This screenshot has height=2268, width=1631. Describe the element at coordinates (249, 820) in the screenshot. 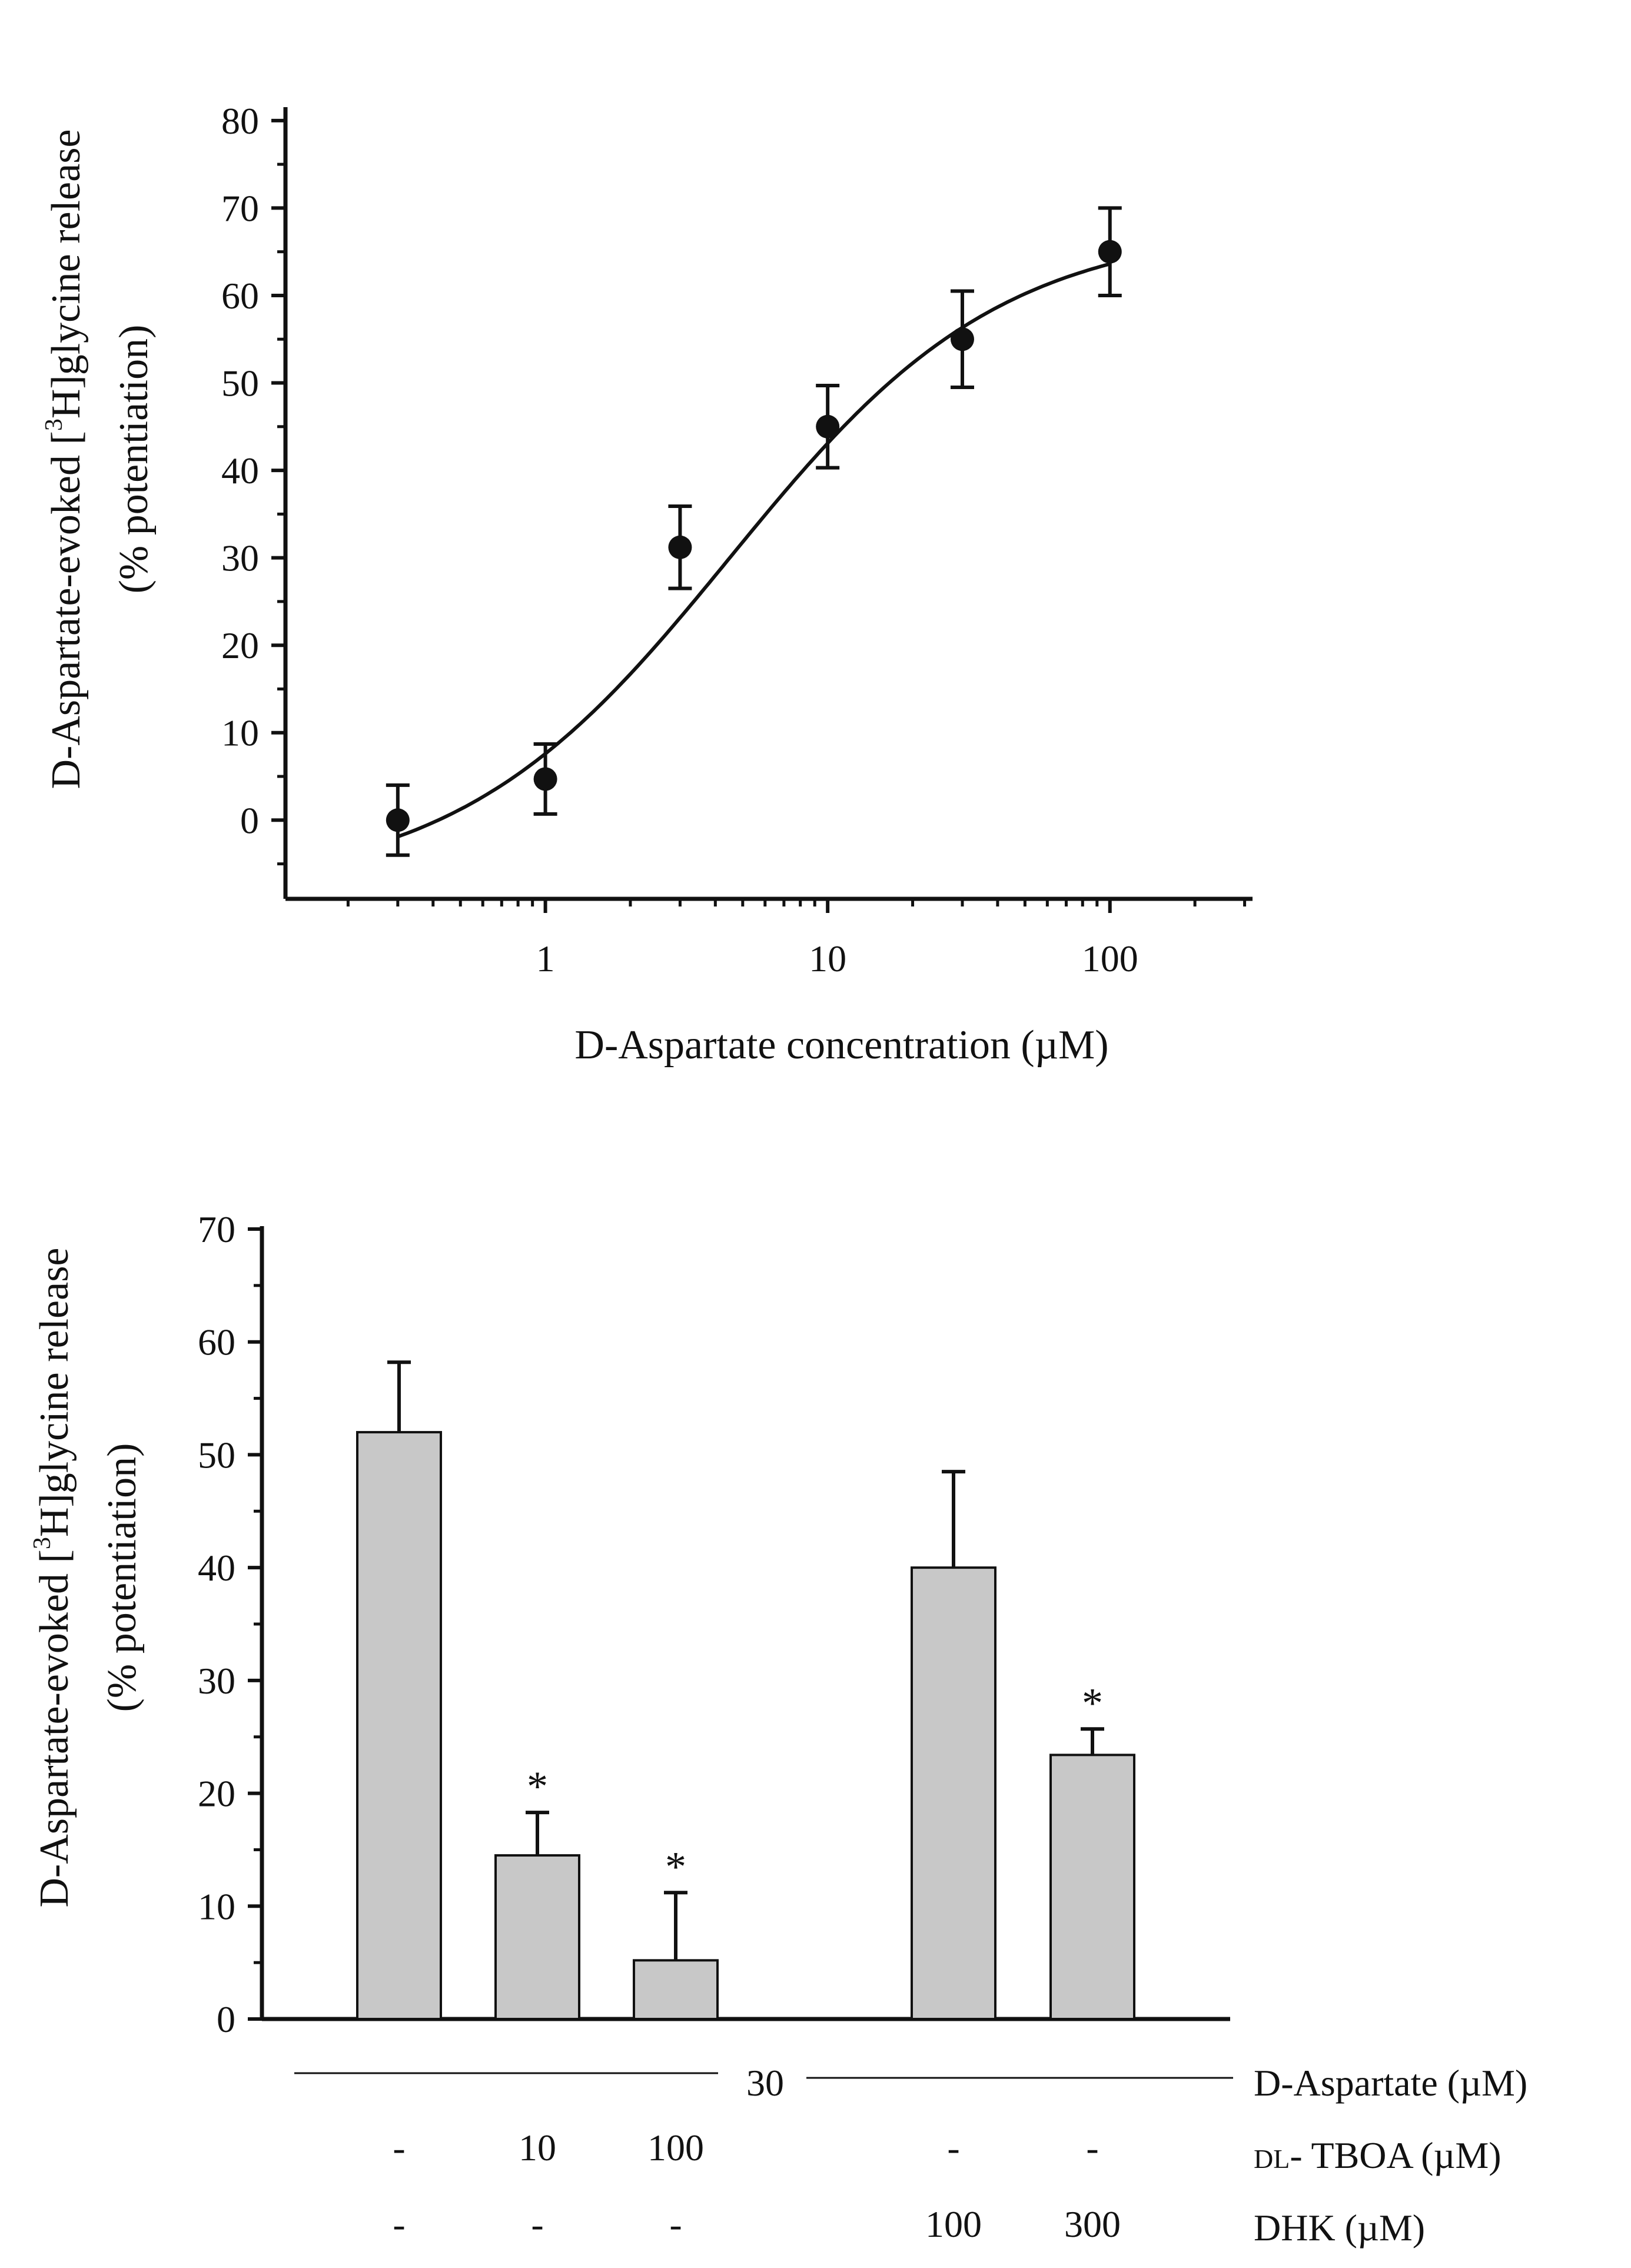

I see `top-y-tick-label: 0` at that location.